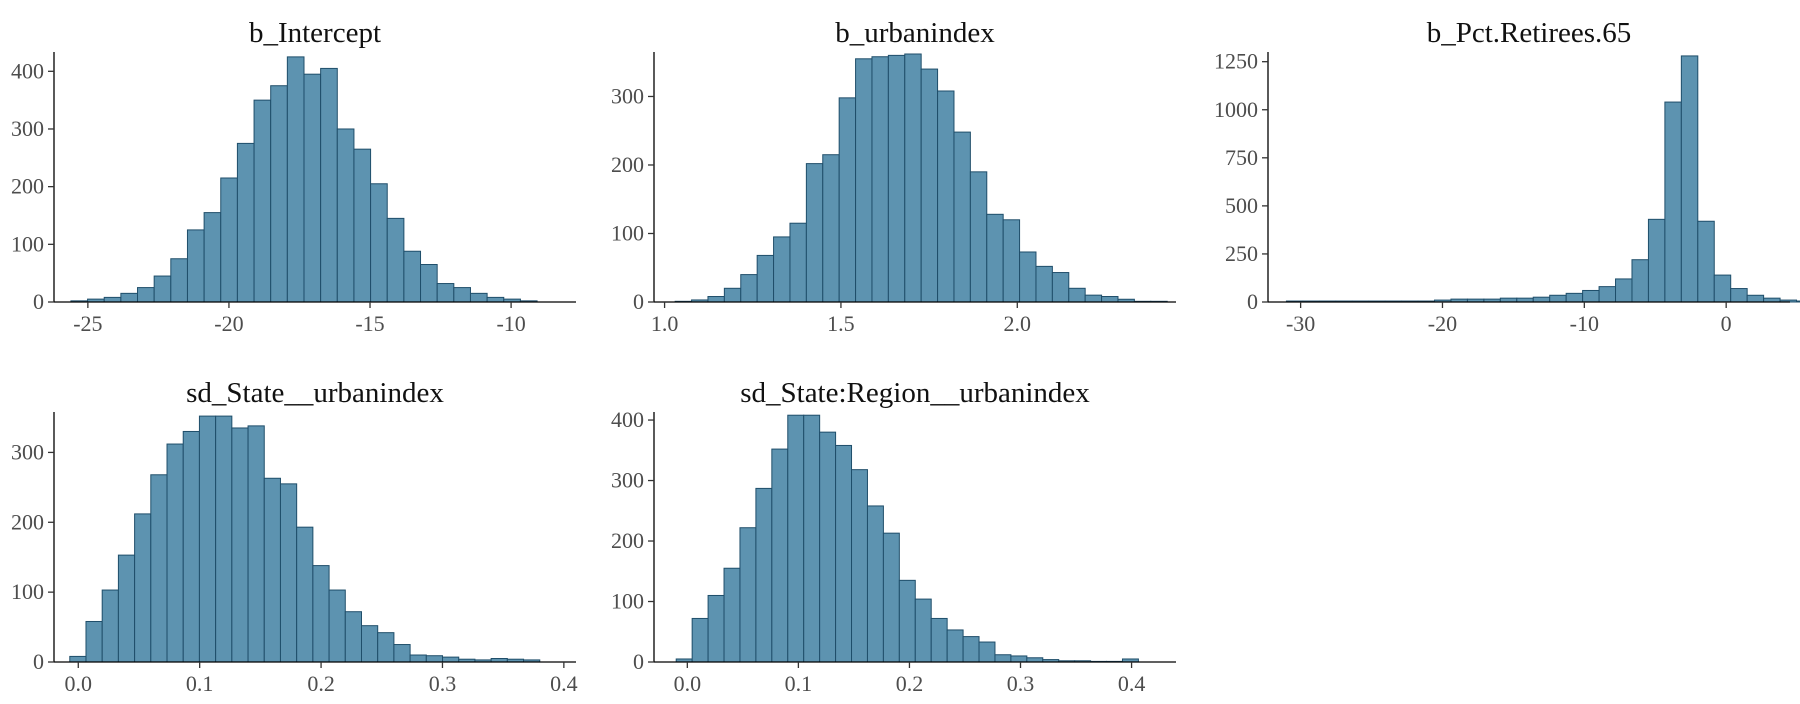  I want to click on panel-title: b_Intercept, so click(315, 33).